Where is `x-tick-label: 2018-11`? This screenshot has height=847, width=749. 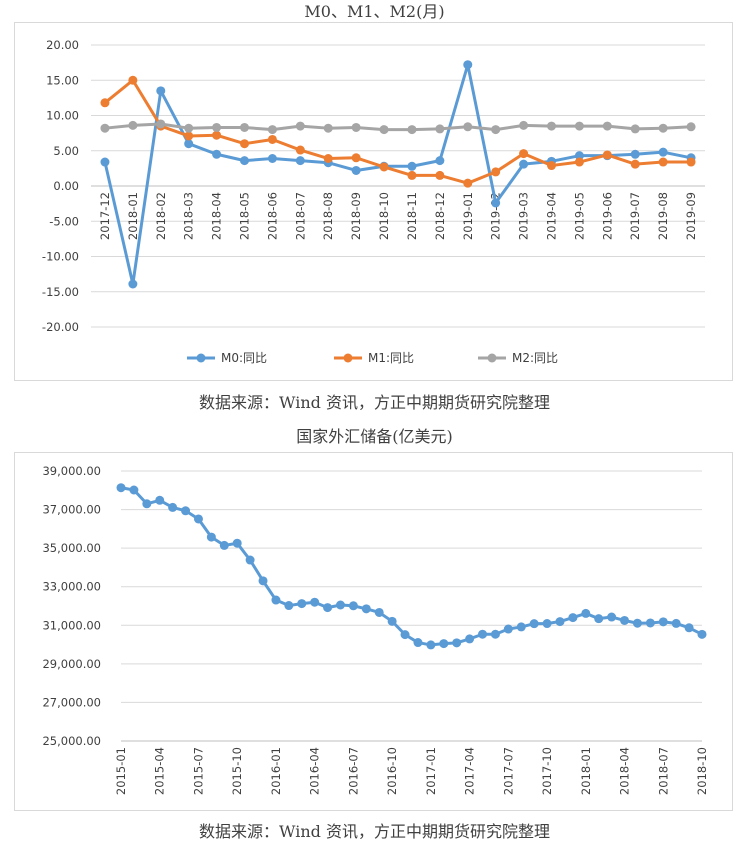
x-tick-label: 2018-11 is located at coordinates (412, 216).